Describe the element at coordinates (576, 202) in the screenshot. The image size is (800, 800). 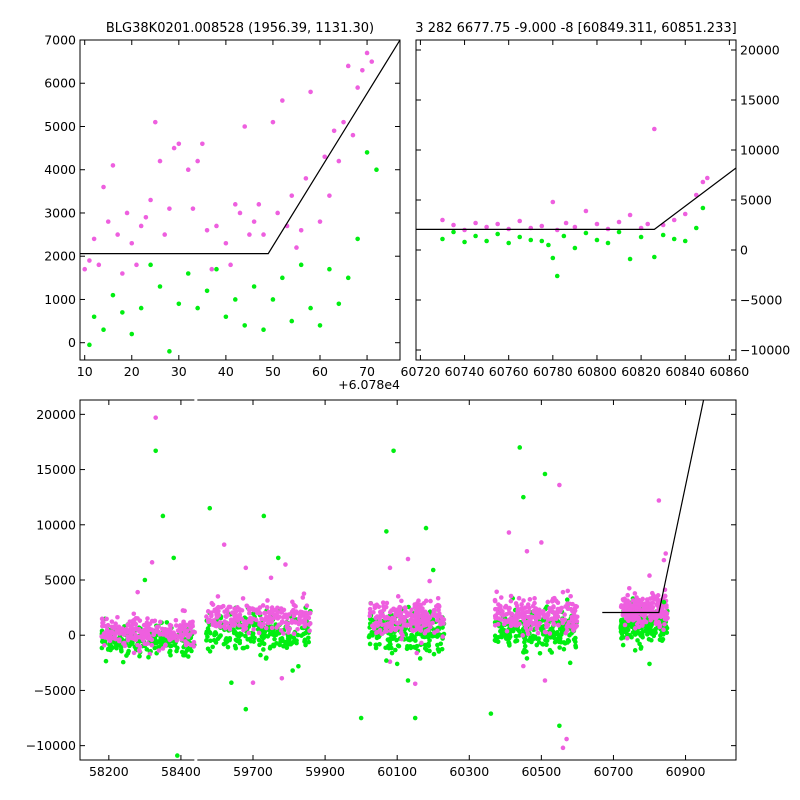
I see `plot-area` at that location.